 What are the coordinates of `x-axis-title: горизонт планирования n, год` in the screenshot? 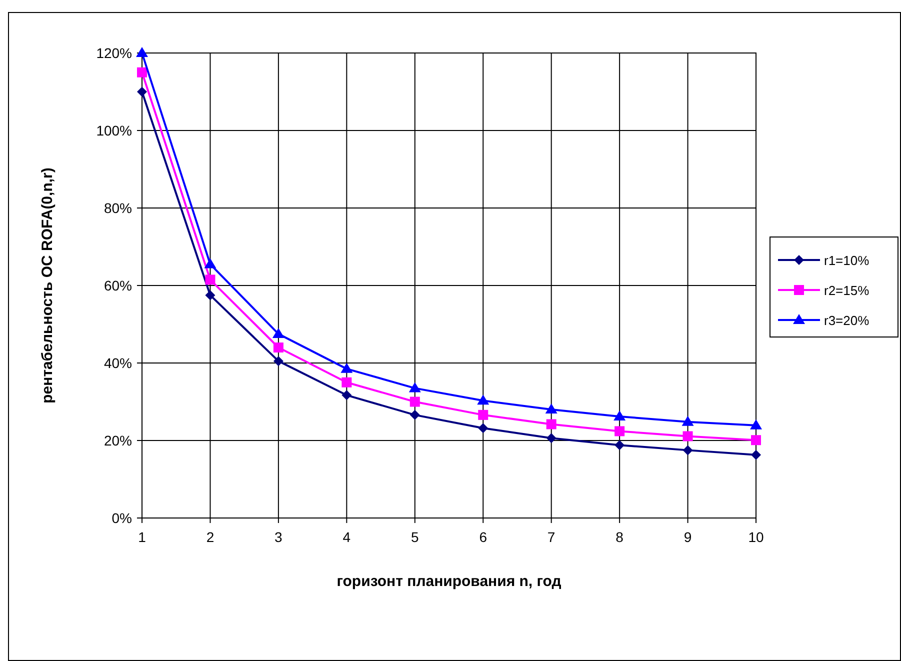 It's located at (449, 581).